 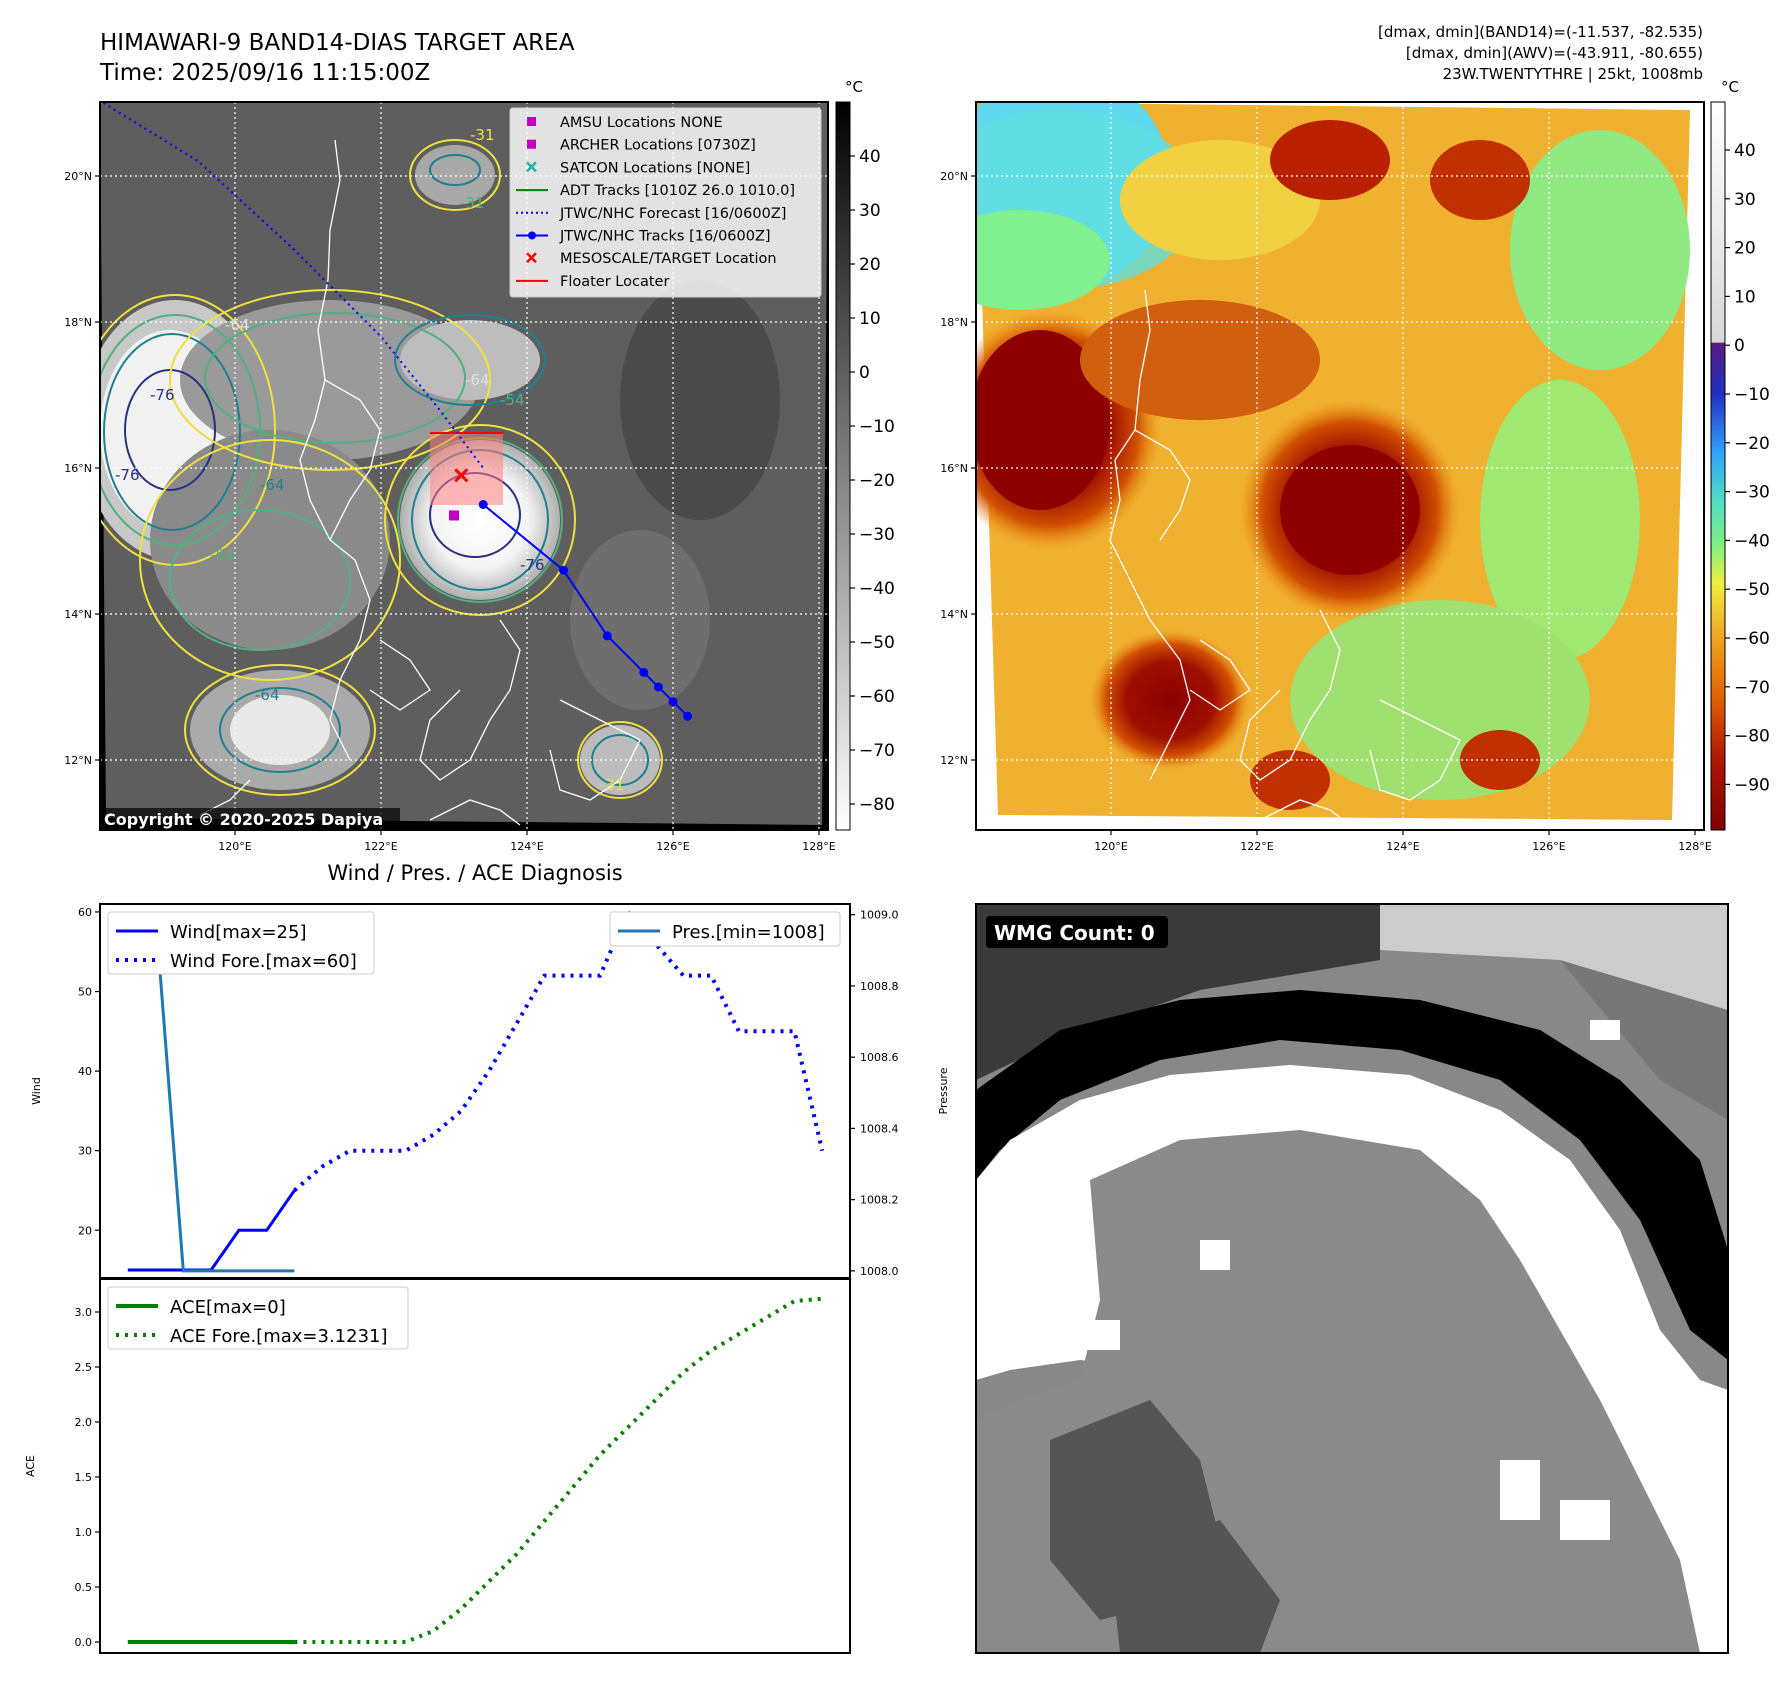 What do you see at coordinates (477, 380) in the screenshot?
I see `contour-label: -64` at bounding box center [477, 380].